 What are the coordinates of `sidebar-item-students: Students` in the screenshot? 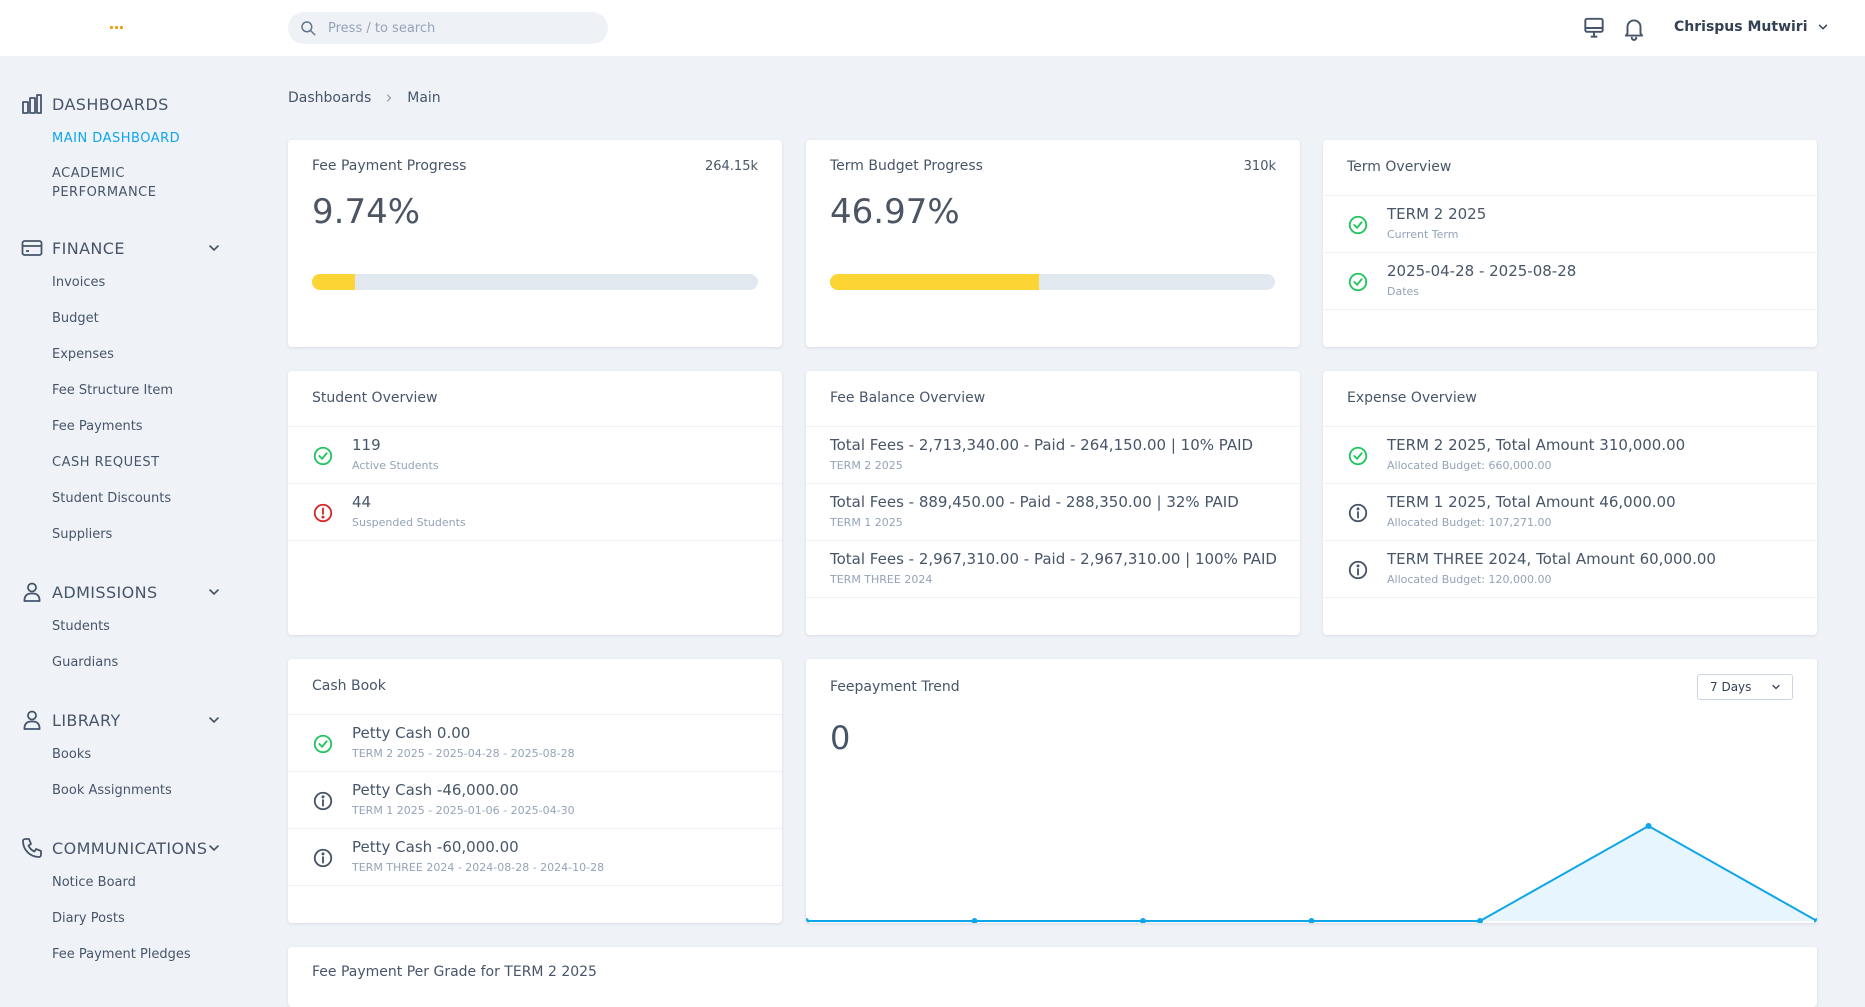 It's located at (81, 626).